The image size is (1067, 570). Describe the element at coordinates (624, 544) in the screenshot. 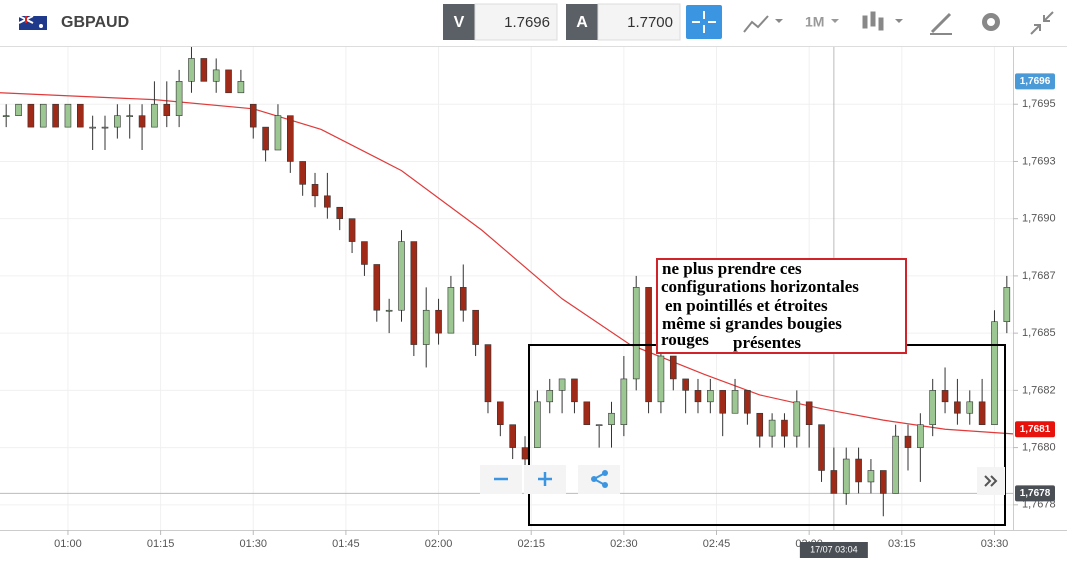

I see `x-tick-label: 02:30` at that location.